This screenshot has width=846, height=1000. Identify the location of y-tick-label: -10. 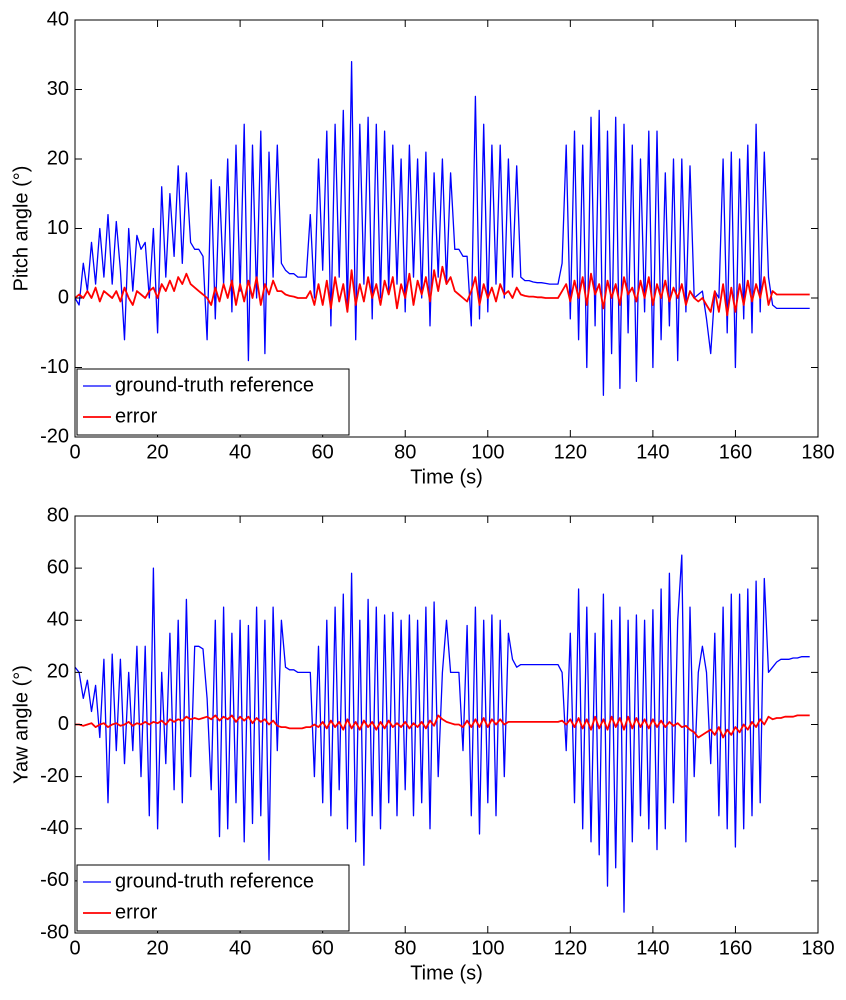
(54, 367).